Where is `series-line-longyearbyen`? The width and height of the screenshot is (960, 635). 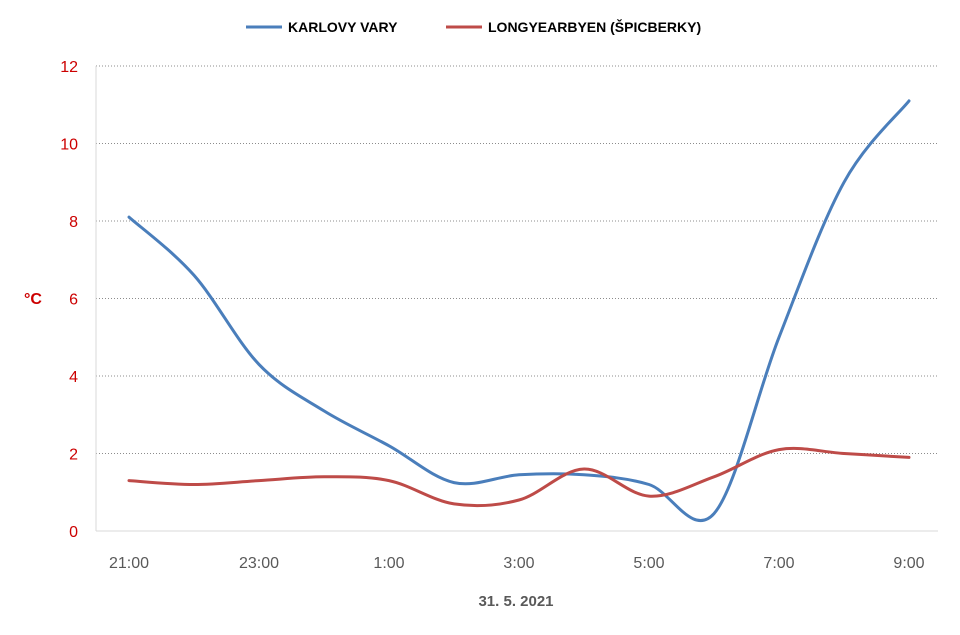
series-line-longyearbyen is located at coordinates (519, 477).